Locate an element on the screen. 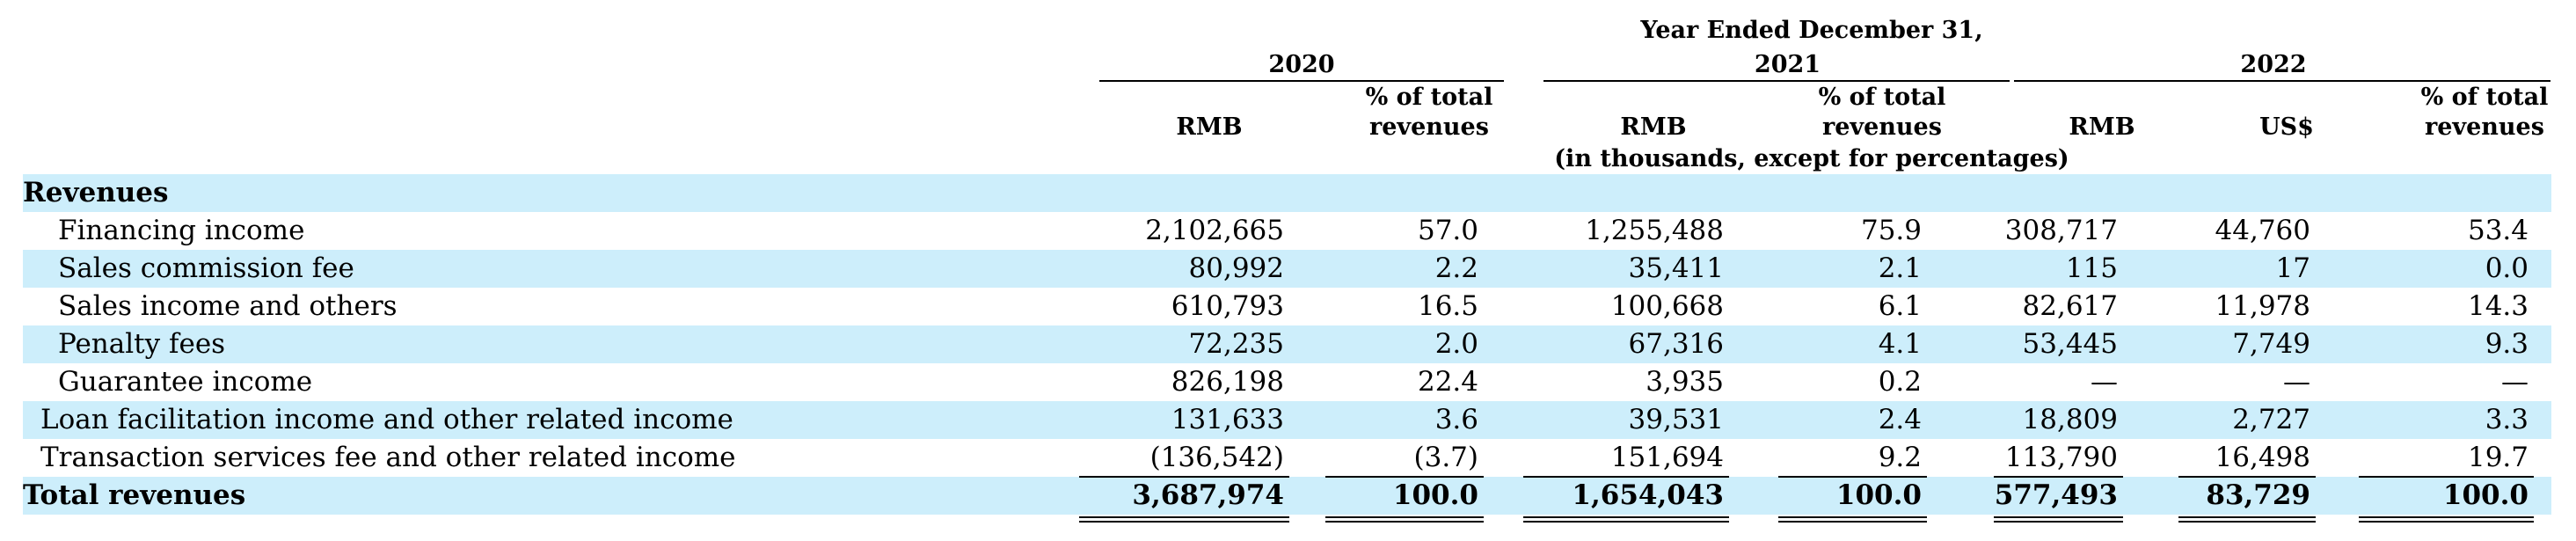  col-2021-pct-line2: revenues is located at coordinates (1882, 127).